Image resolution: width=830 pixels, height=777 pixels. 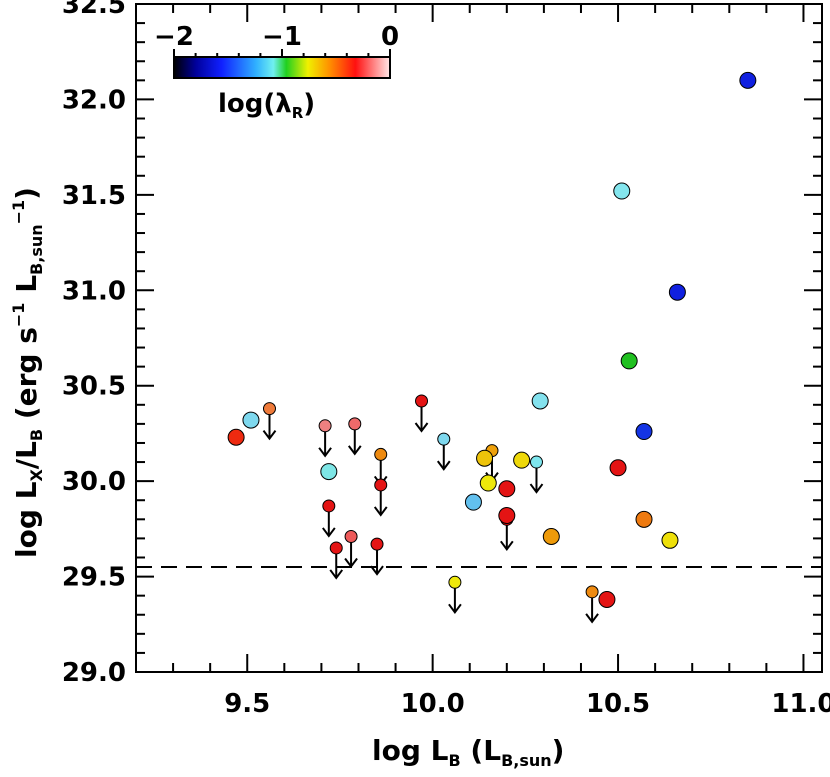 I want to click on colorbar-title: log(λR), so click(x=266, y=105).